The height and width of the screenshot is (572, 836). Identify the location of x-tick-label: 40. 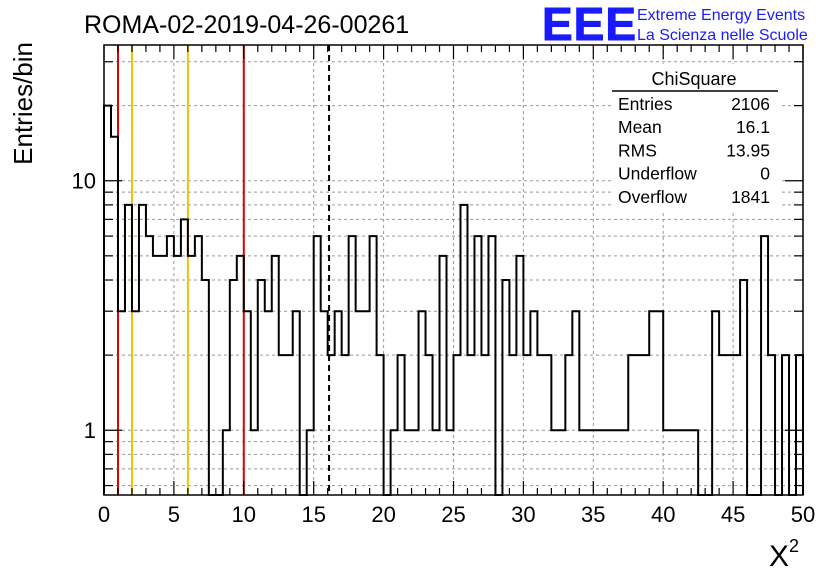
(663, 514).